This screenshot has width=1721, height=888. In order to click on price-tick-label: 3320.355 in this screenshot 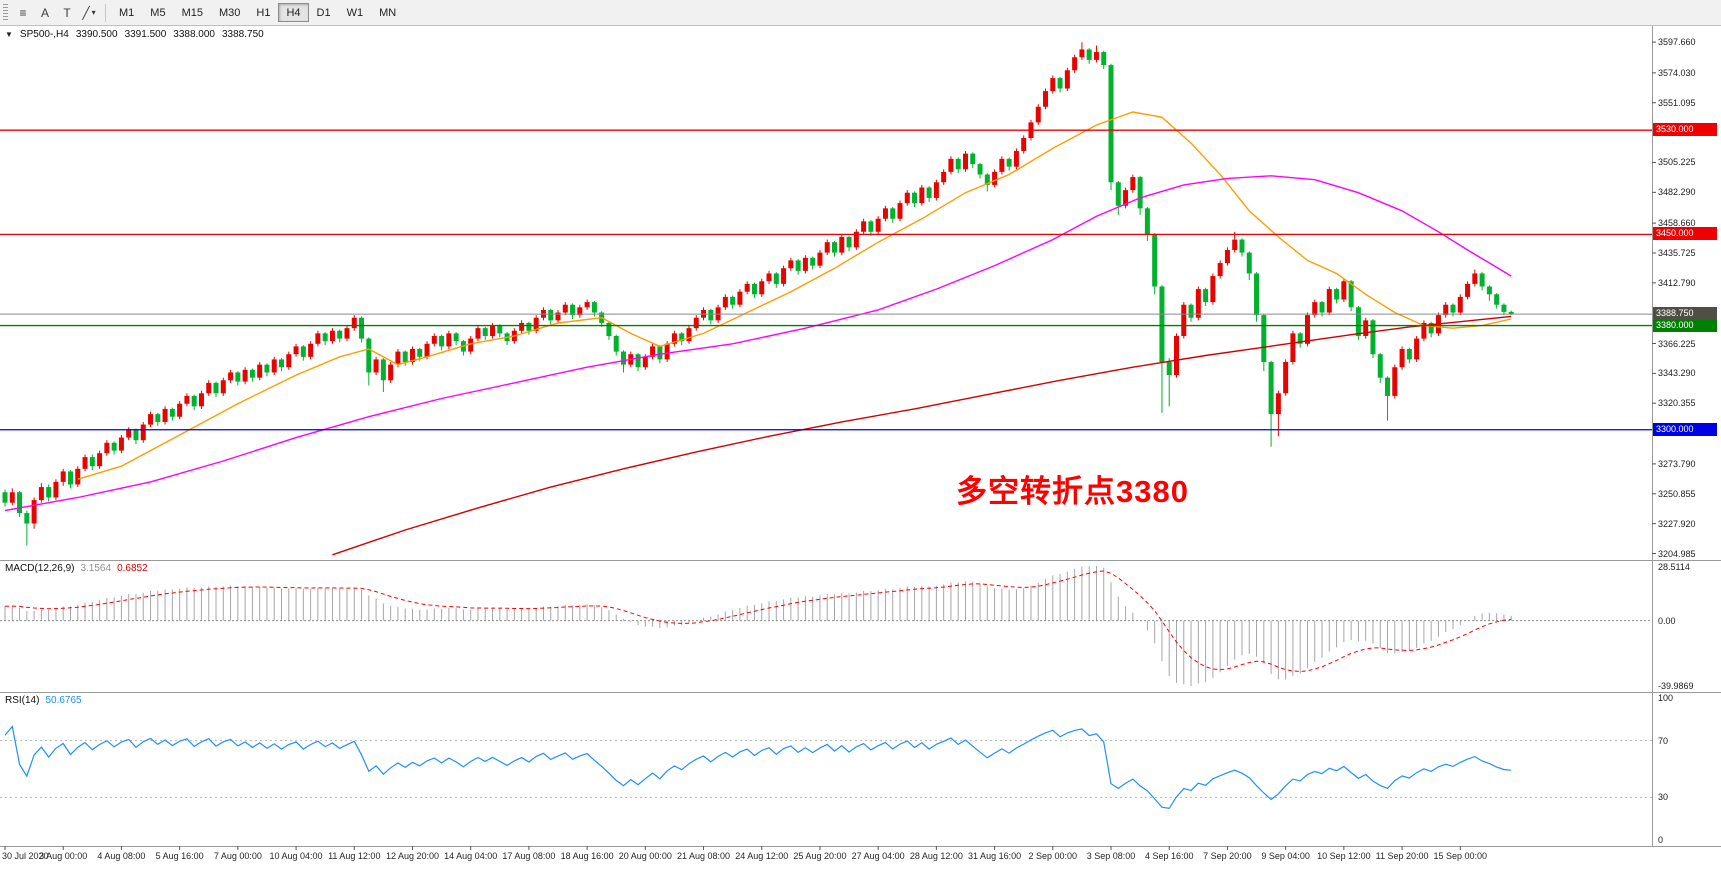, I will do `click(1677, 403)`.